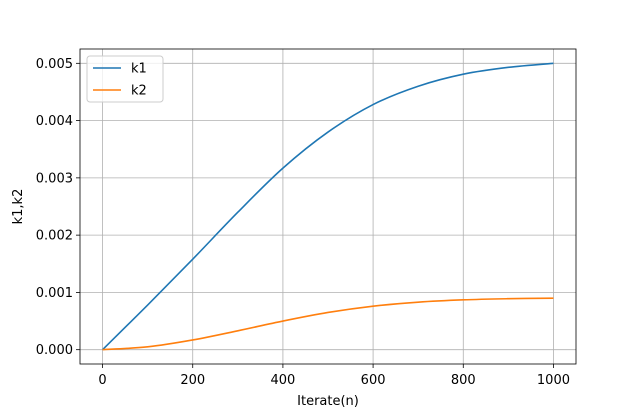 Image resolution: width=640 pixels, height=409 pixels. What do you see at coordinates (334, 376) in the screenshot?
I see `x-axis-ticks: 0 200 400 600 800 1000` at bounding box center [334, 376].